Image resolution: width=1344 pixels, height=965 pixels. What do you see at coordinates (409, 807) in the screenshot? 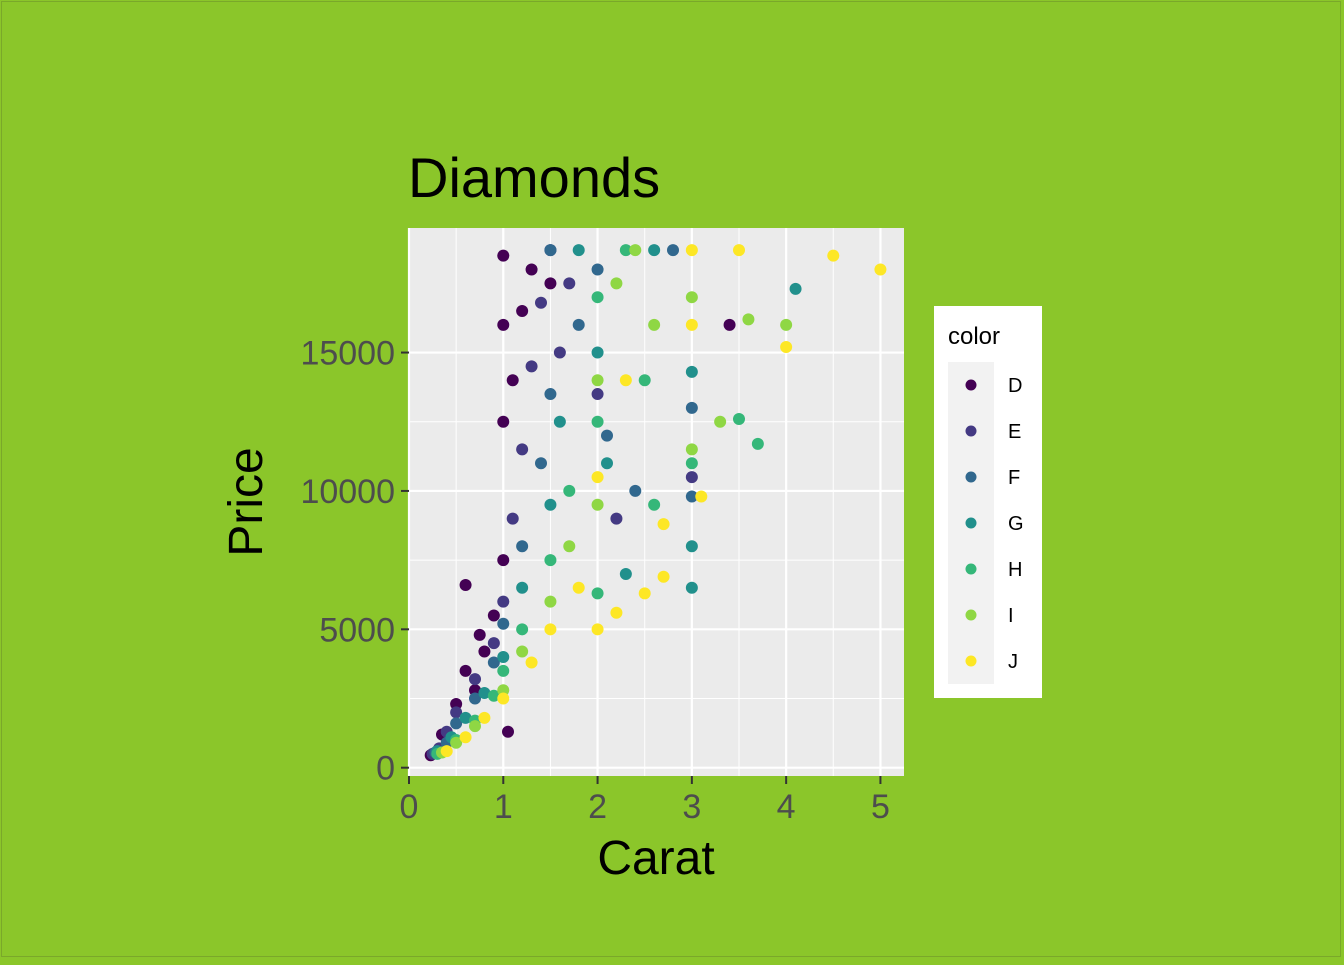
I see `x-tick-label: 0` at bounding box center [409, 807].